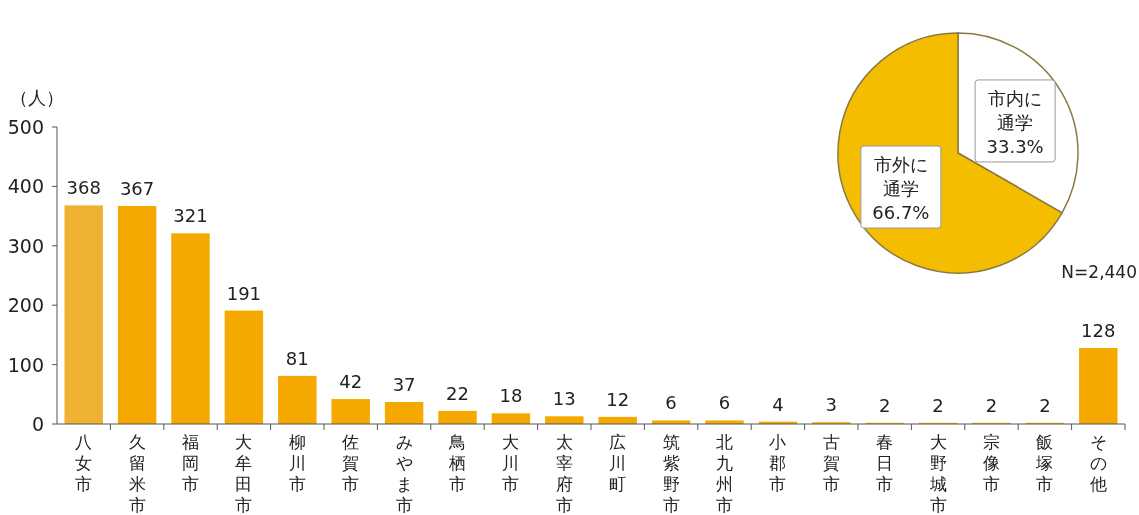  Describe the element at coordinates (244, 293) in the screenshot. I see `data-label: 191` at that location.